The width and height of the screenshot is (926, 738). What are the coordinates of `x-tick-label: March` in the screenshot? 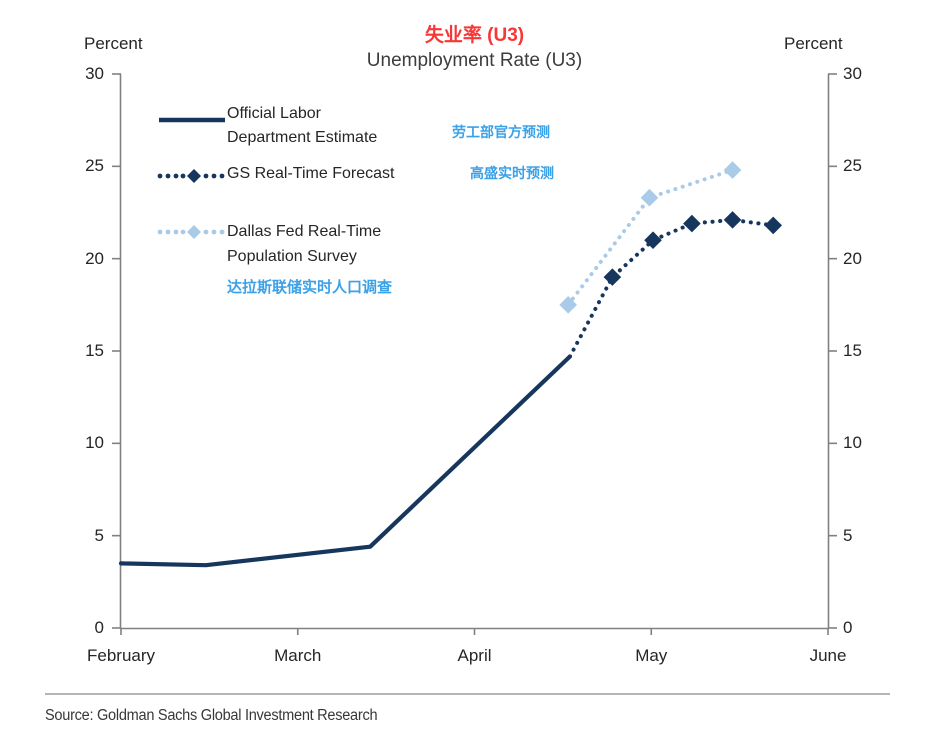 It's located at (298, 655).